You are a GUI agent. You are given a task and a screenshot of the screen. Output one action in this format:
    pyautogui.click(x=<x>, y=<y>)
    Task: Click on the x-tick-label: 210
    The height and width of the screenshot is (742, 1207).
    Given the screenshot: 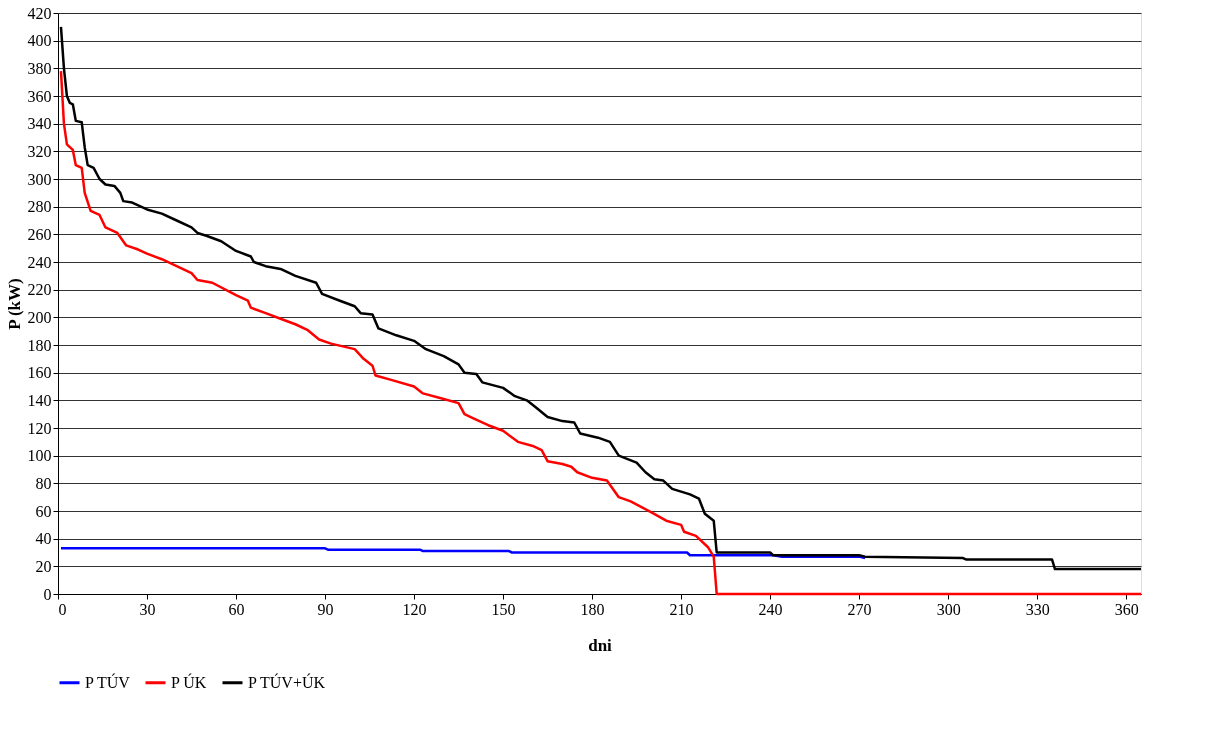 What is the action you would take?
    pyautogui.click(x=681, y=609)
    